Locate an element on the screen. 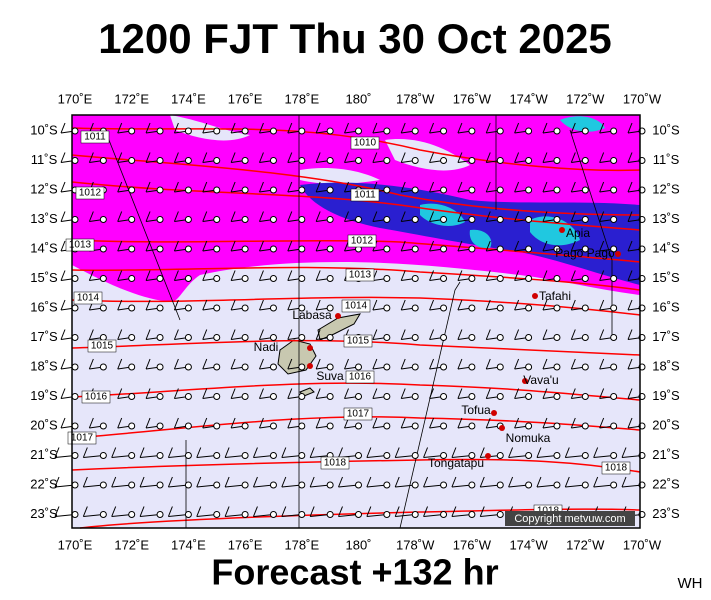 The image size is (711, 600). latitude-label: 15˚S is located at coordinates (44, 277).